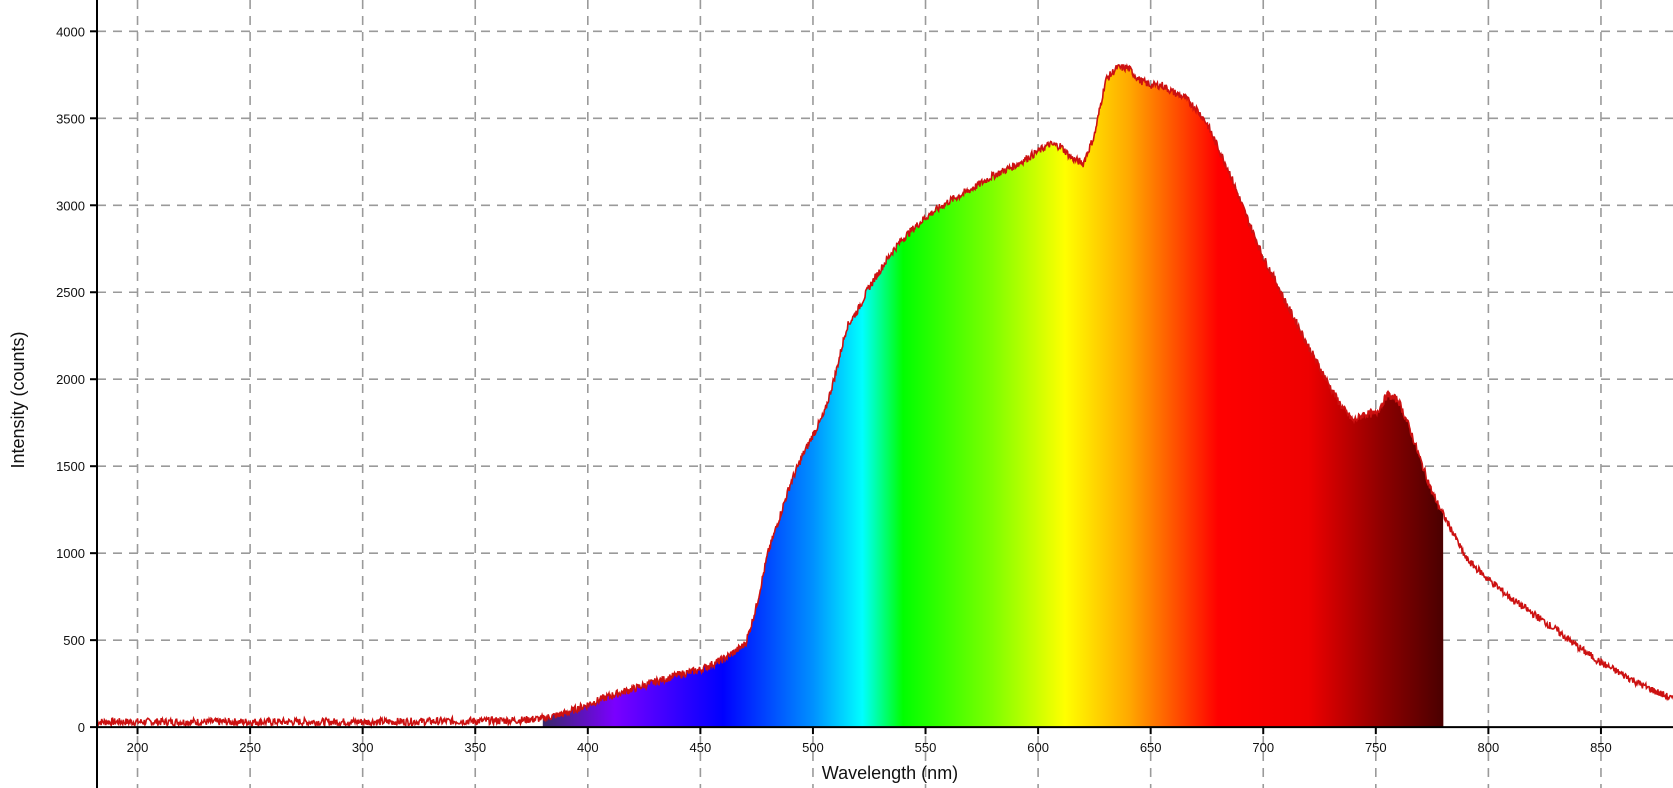 Image resolution: width=1673 pixels, height=788 pixels. What do you see at coordinates (70, 118) in the screenshot?
I see `y-tick-label: 3500` at bounding box center [70, 118].